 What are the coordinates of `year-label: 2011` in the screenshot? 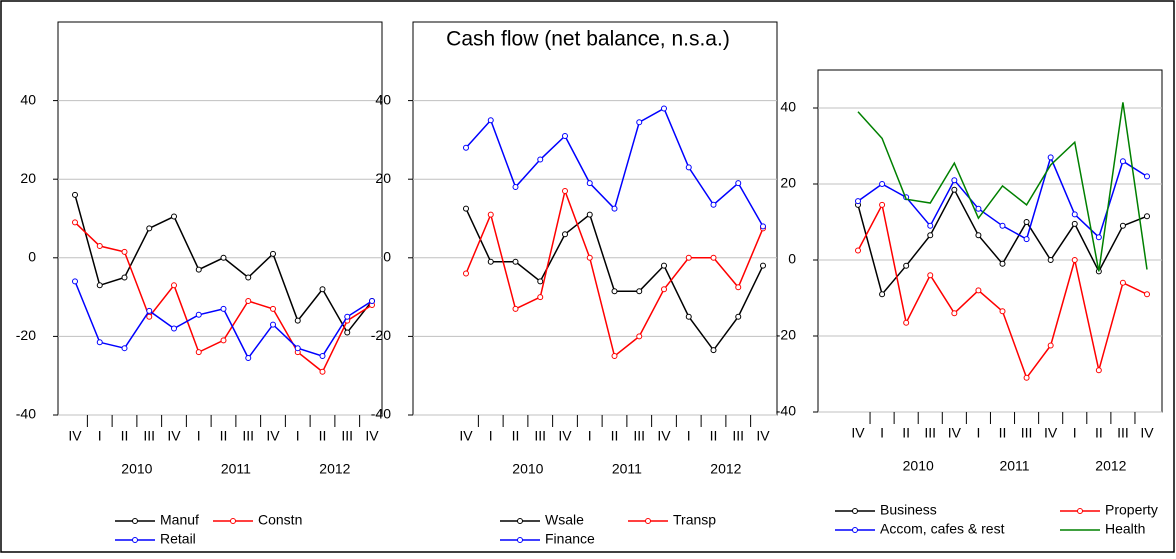 It's located at (236, 469).